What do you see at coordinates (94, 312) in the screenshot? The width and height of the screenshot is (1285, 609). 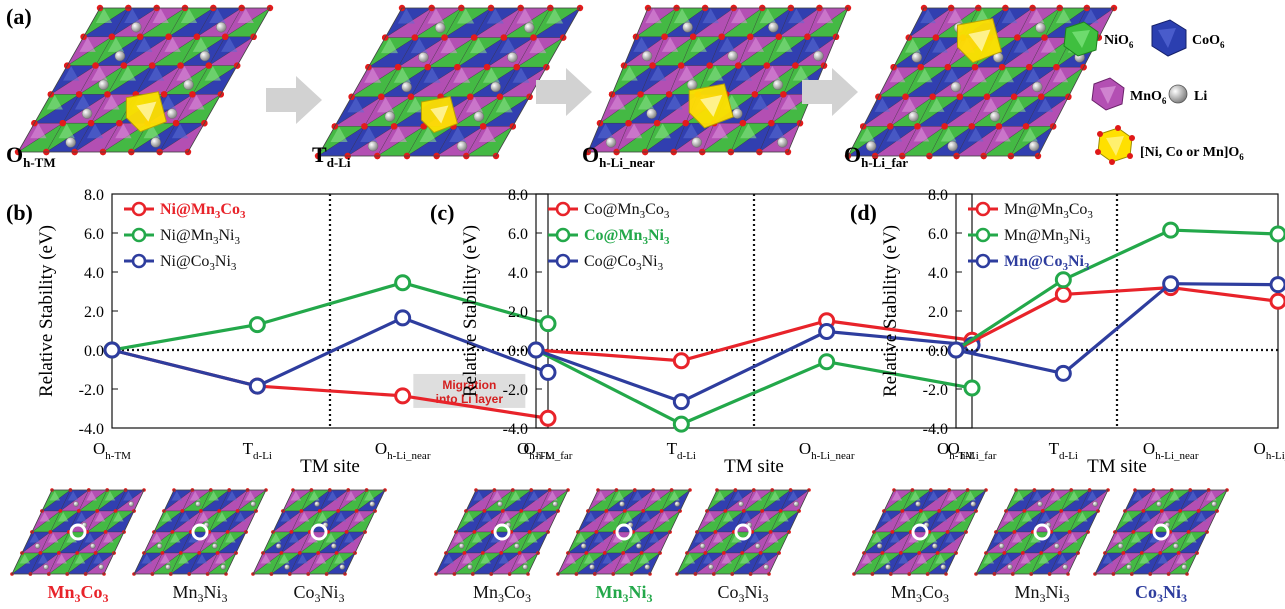 I see `y-tick-label: 2.0` at bounding box center [94, 312].